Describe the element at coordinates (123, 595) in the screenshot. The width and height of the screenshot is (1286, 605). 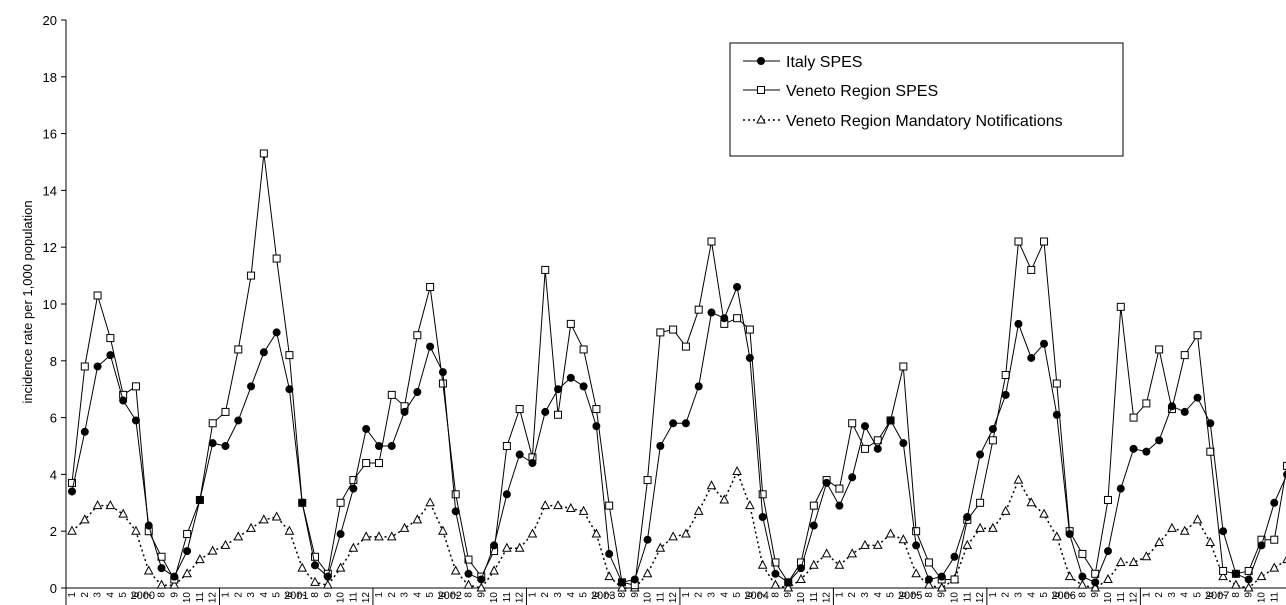
I see `x-month-label: 5` at that location.